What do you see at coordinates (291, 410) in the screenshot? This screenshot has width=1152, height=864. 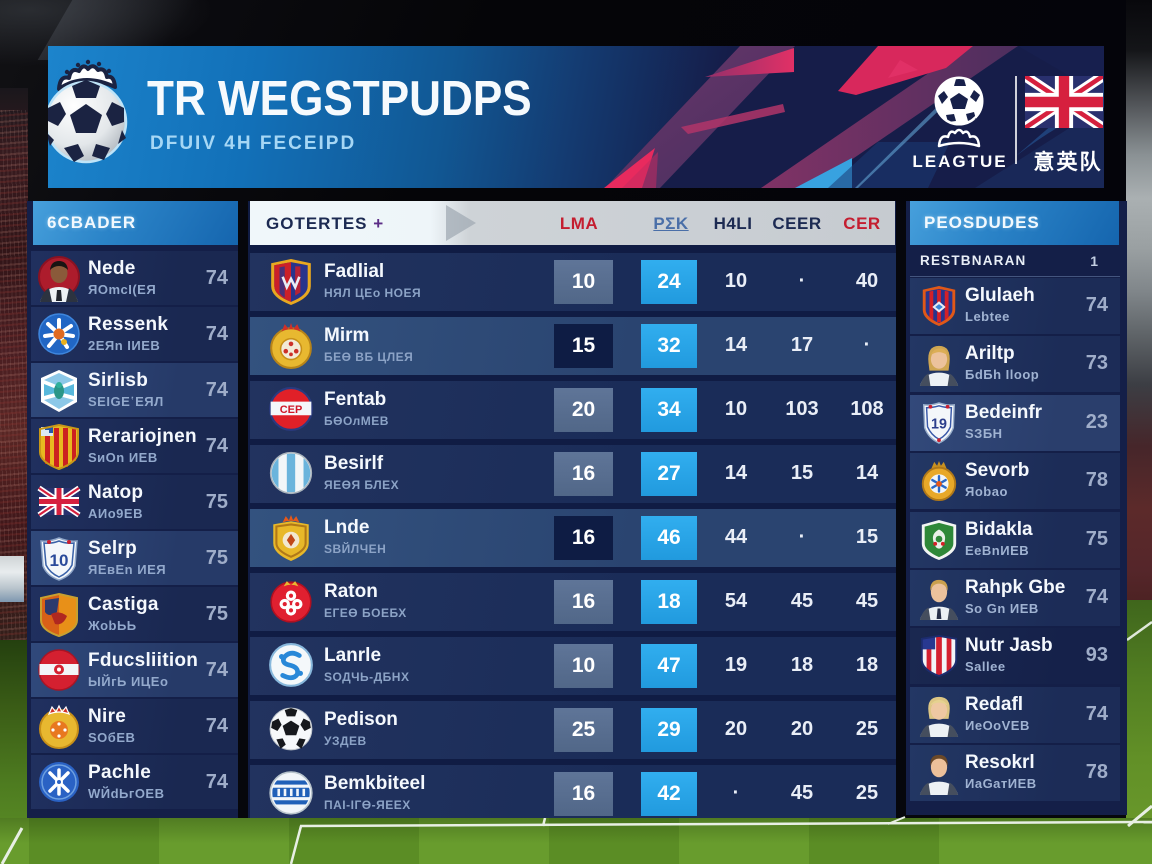 I see `svg-text: CEP` at bounding box center [291, 410].